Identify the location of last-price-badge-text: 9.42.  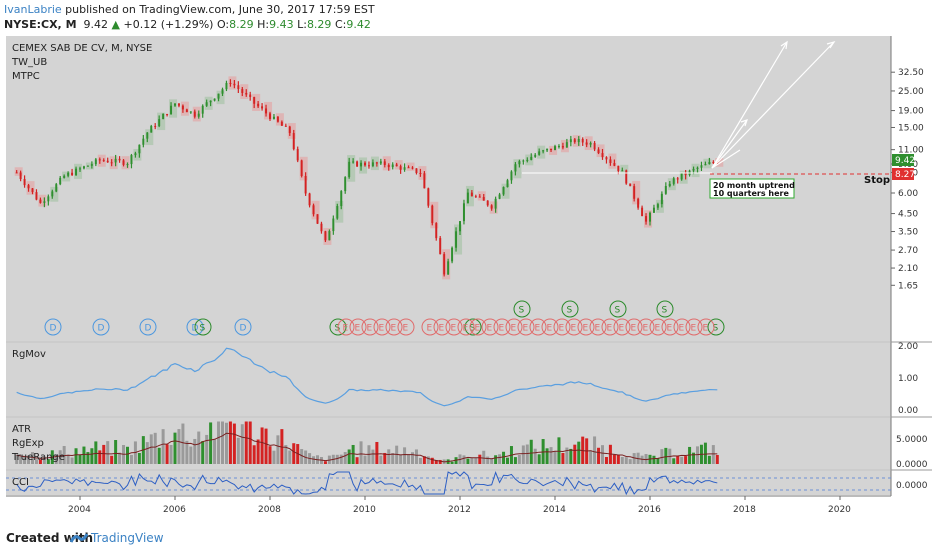
(905, 161).